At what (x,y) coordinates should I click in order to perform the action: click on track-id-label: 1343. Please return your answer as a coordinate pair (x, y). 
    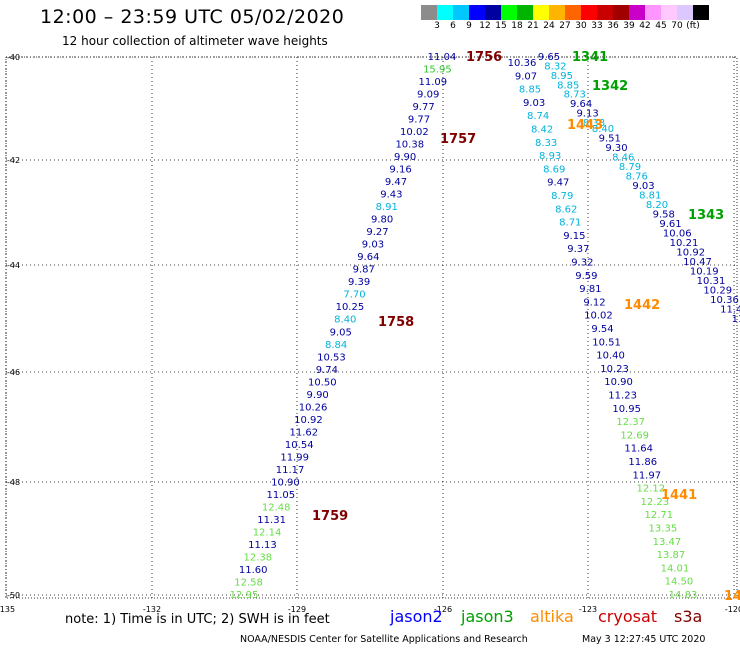
    Looking at the image, I should click on (706, 215).